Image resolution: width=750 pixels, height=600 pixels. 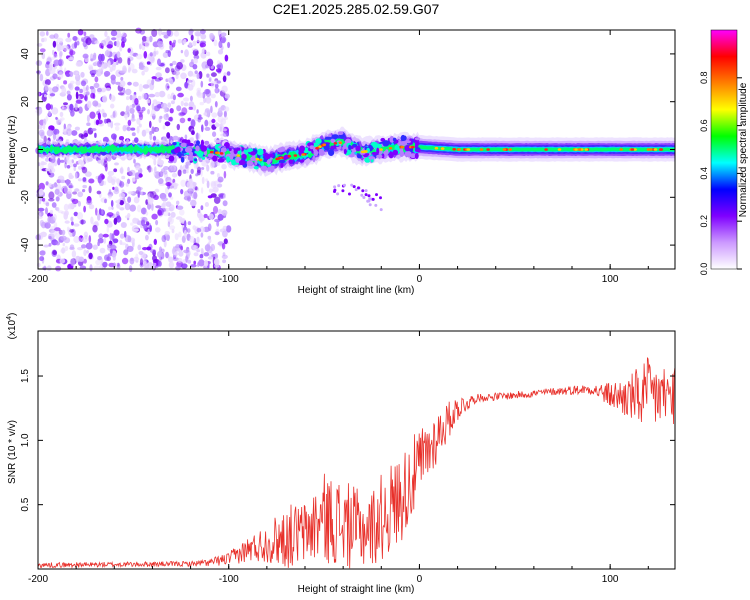 I want to click on colorbar-label: Normalized spectral amplitude, so click(x=743, y=149).